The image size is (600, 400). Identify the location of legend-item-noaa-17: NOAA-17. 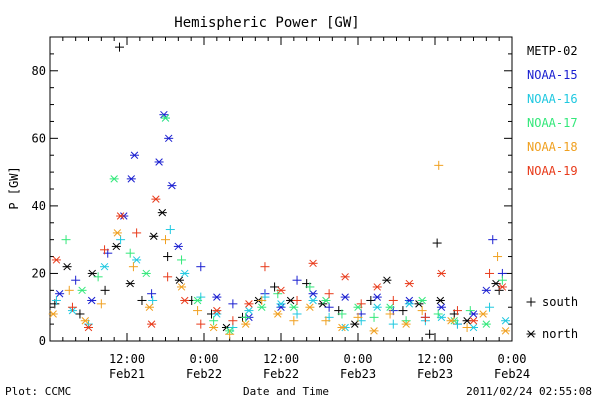
(552, 123).